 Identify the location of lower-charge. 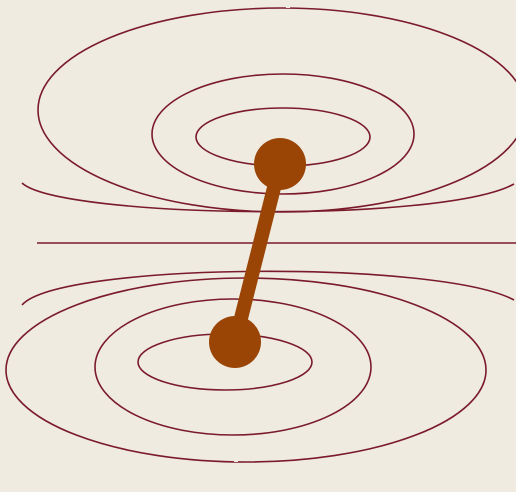
(235, 342).